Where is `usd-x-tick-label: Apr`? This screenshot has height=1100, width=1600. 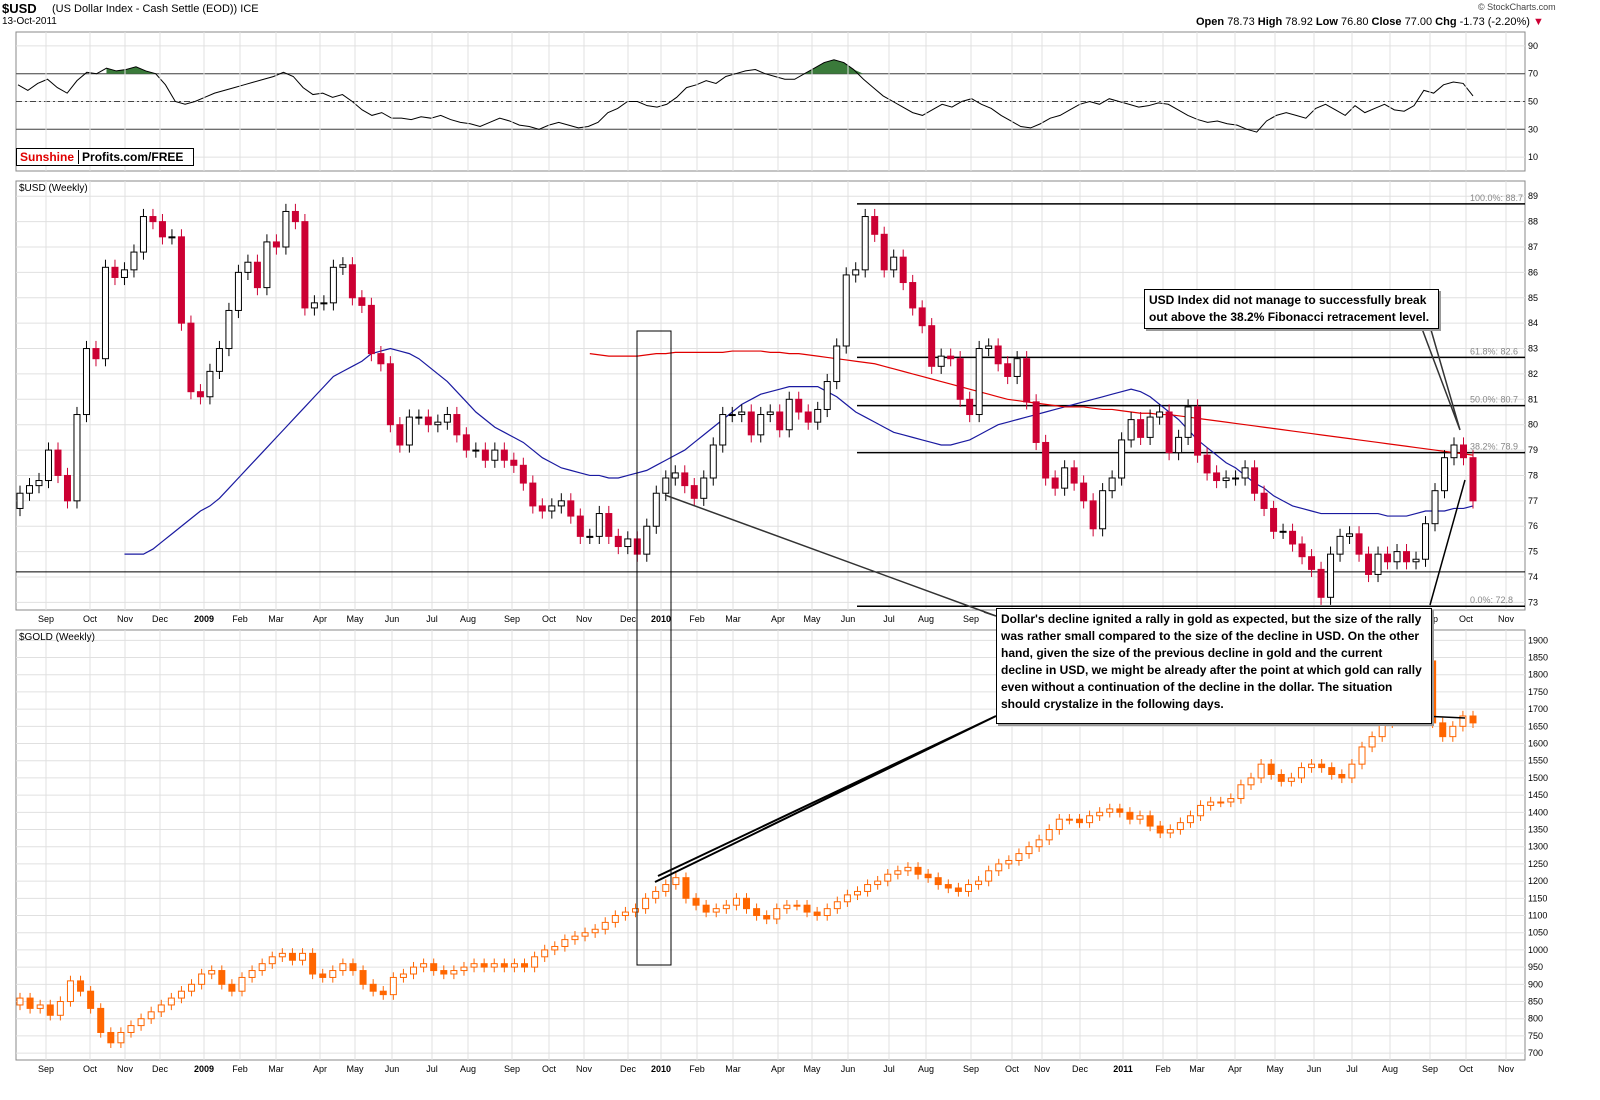 usd-x-tick-label: Apr is located at coordinates (320, 619).